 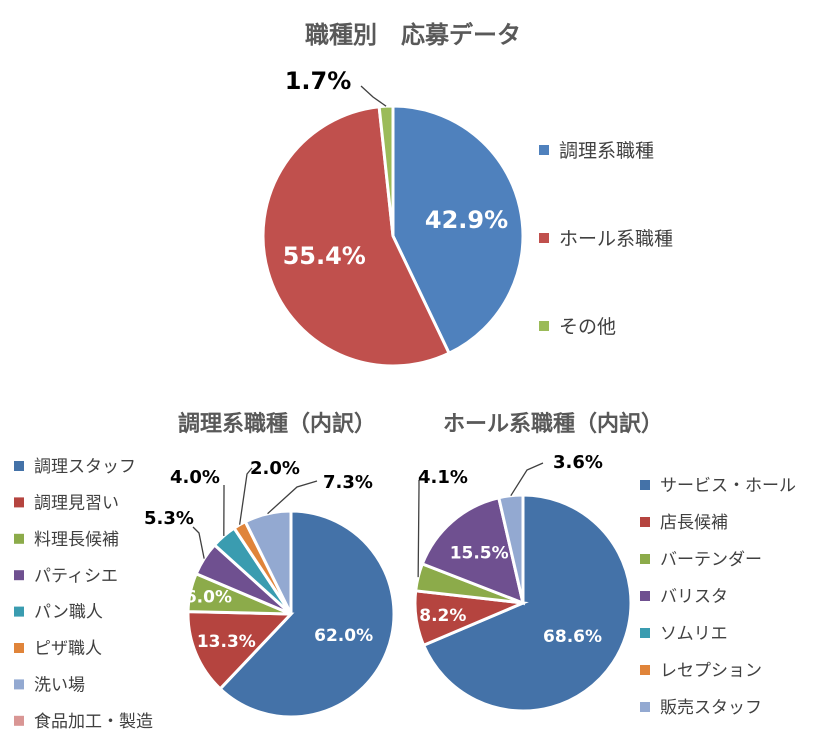 What do you see at coordinates (572, 637) in the screenshot?
I see `pie2-label-0: 68.6%` at bounding box center [572, 637].